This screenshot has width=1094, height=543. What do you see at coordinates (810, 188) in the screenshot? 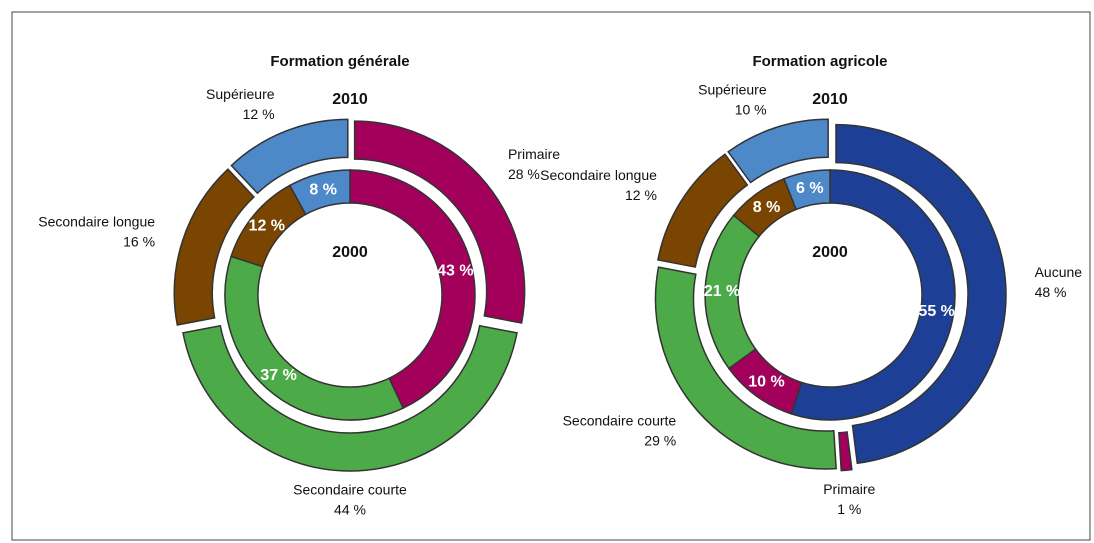
I see `segment-label: 6 %` at bounding box center [810, 188].